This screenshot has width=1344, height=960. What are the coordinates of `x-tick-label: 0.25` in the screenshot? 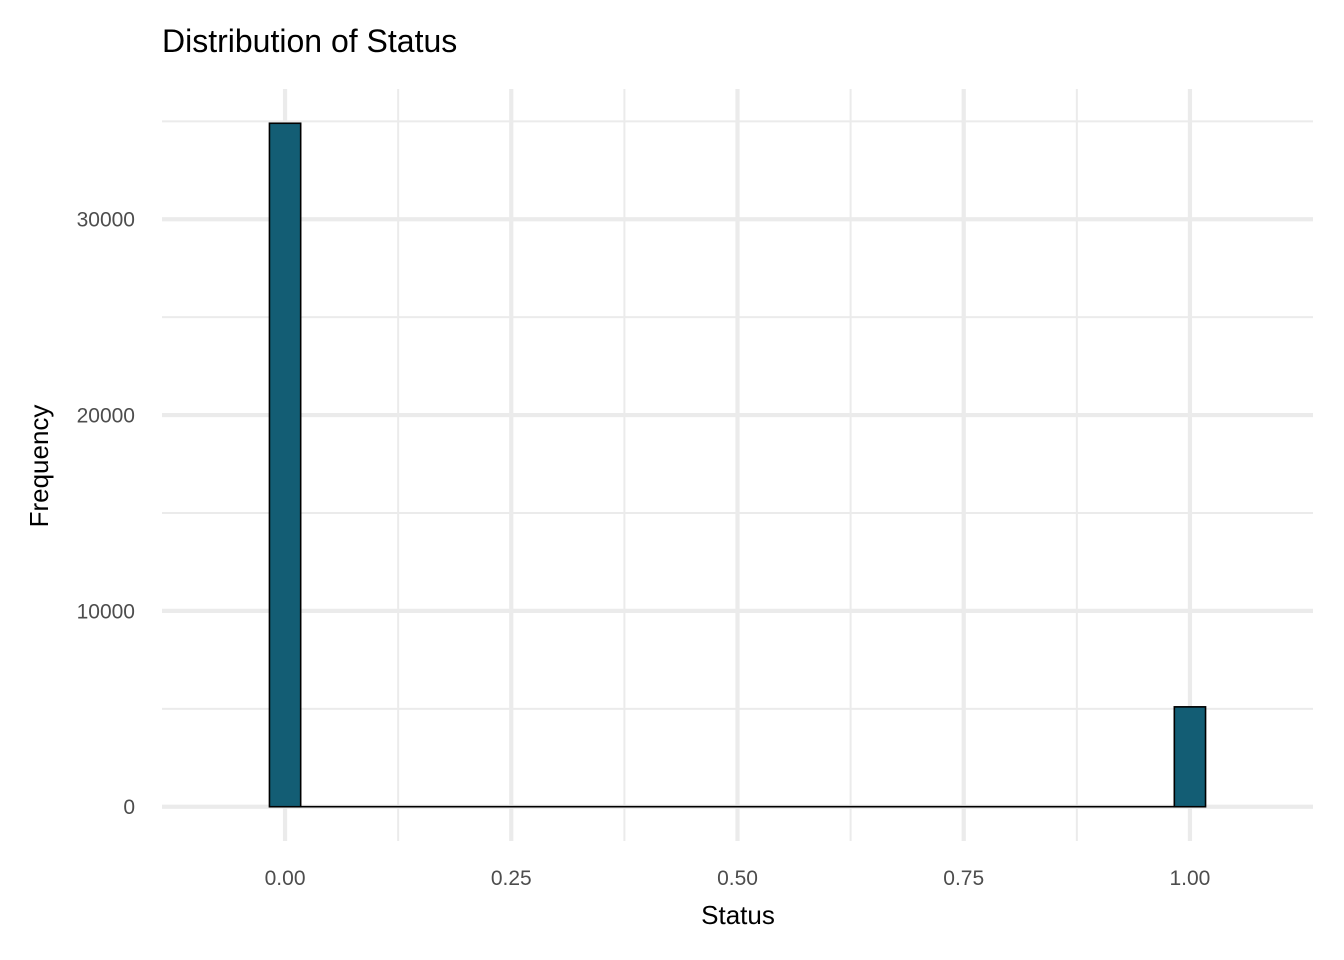 It's located at (511, 878).